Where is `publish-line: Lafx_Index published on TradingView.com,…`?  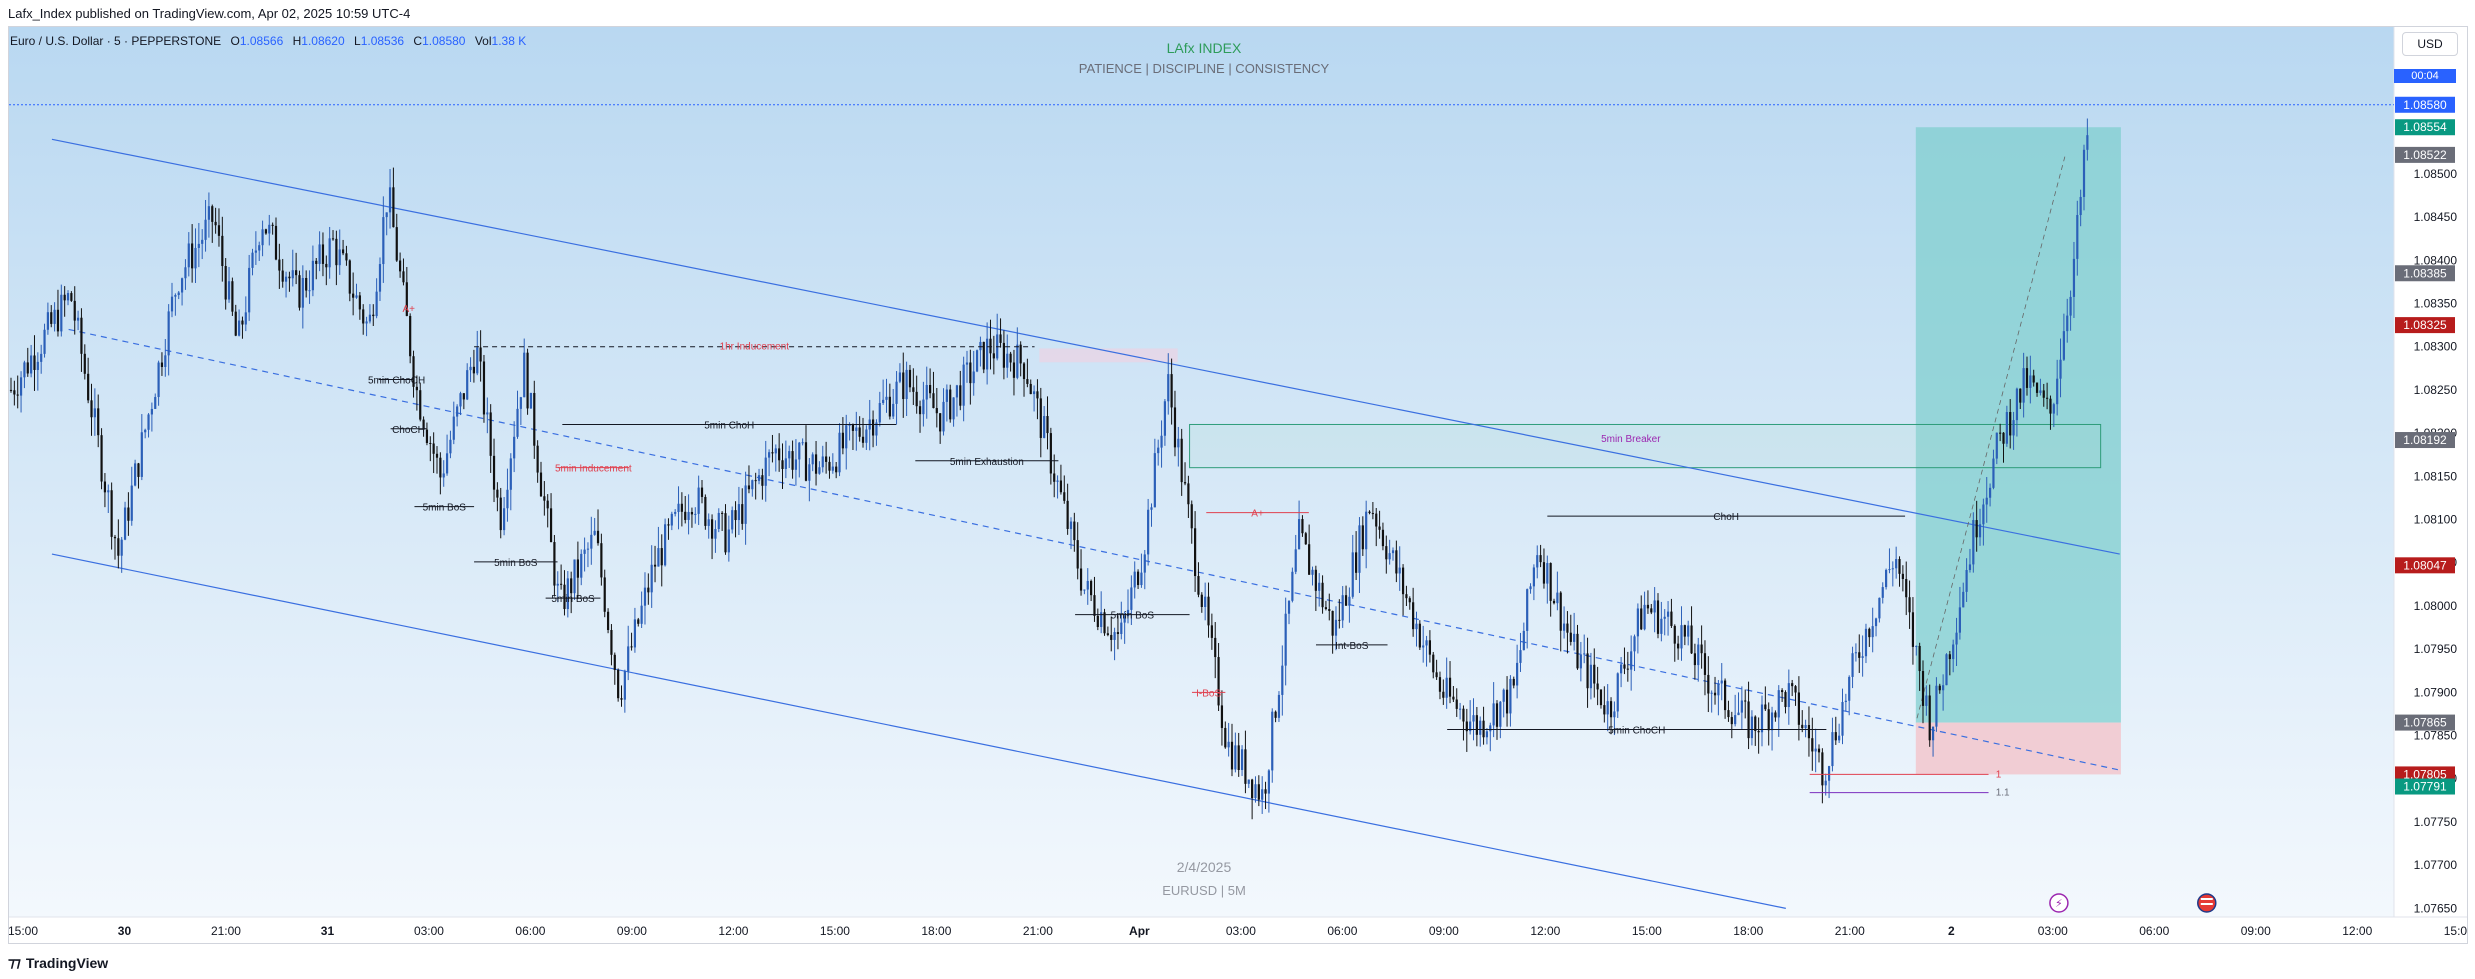
publish-line: Lafx_Index published on TradingView.com,… is located at coordinates (209, 13).